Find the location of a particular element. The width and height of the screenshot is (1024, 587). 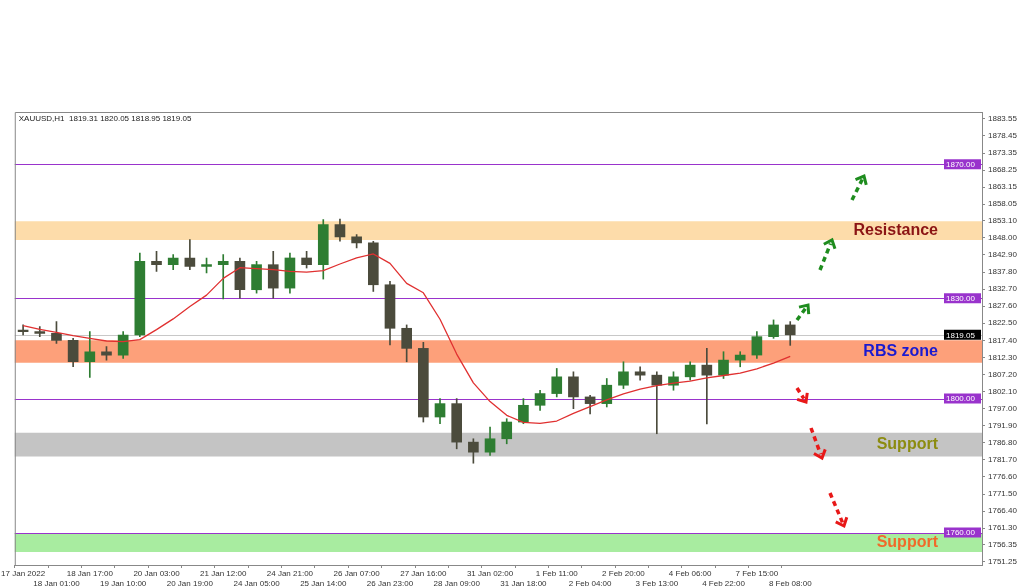

y-tick-label: 1842.90 is located at coordinates (1003, 255).